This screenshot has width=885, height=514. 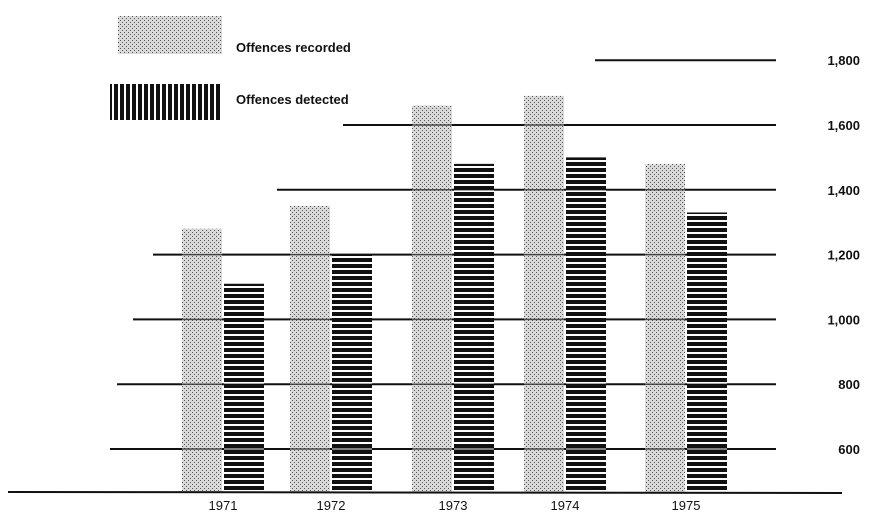 What do you see at coordinates (230, 68) in the screenshot?
I see `legend: Offences recorded Offences detected` at bounding box center [230, 68].